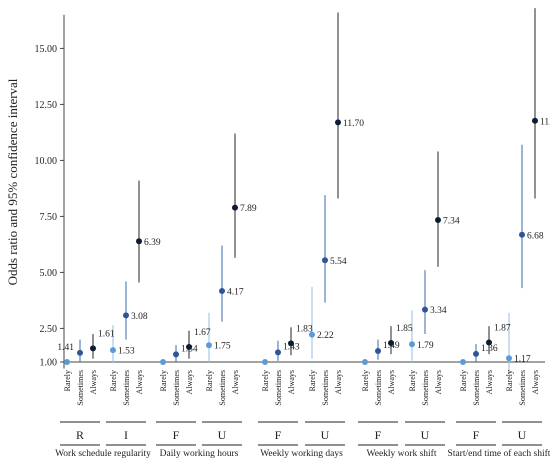  I want to click on section-label: Start/end time of each shift, so click(499, 453).